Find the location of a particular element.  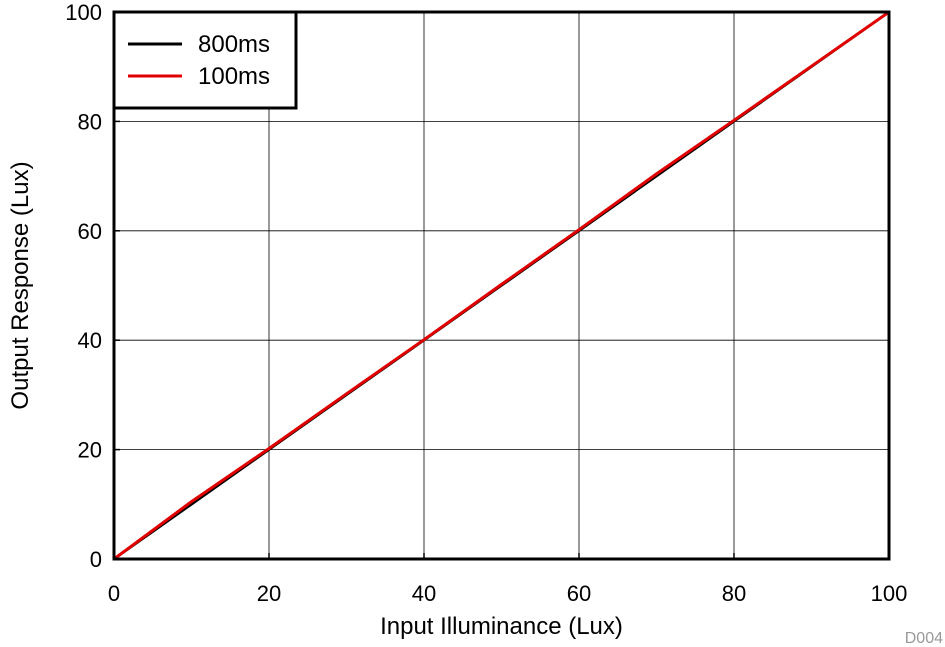

y-axis-title: Output Response (Lux) is located at coordinates (20, 285).